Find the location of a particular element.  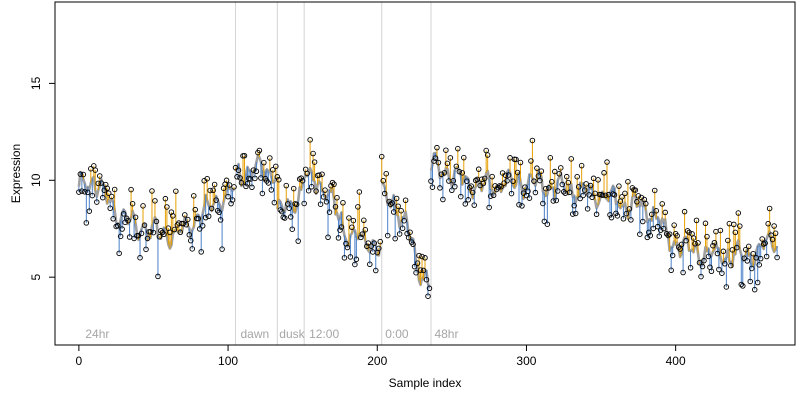

phase-label: dusk is located at coordinates (292, 334).